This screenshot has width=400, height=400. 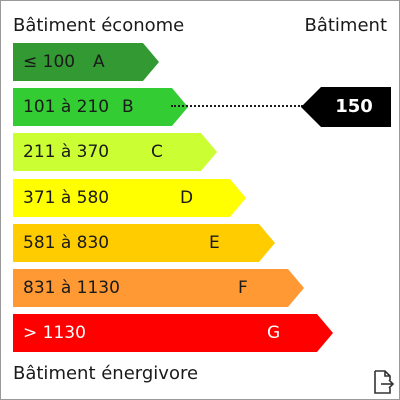 I want to click on band-range-label: 831 à 1130, so click(x=71, y=288).